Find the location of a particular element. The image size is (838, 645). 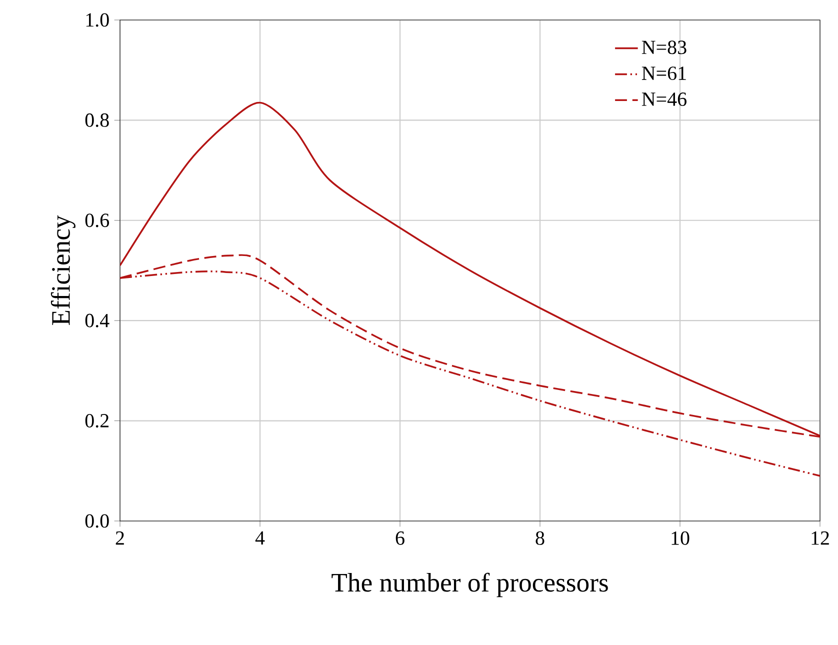

x-tick-label: 6 is located at coordinates (400, 538).